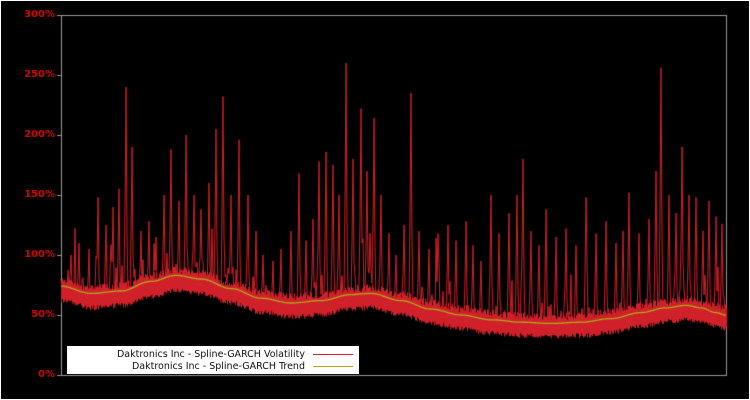  I want to click on legend-label-volatility: Daktronics Inc - Spline-GARCH Volatility, so click(210, 354).